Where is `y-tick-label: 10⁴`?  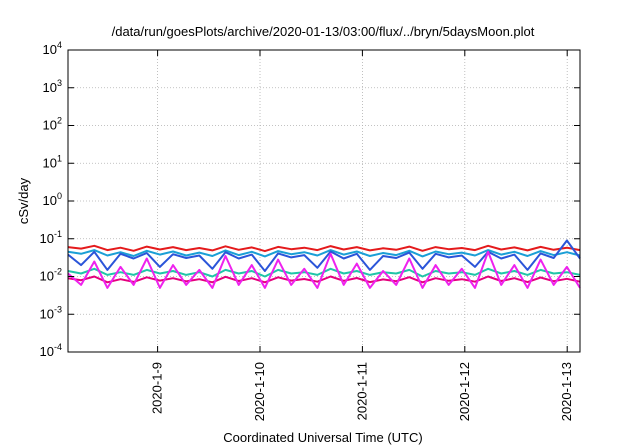 y-tick-label: 10⁴ is located at coordinates (52, 48).